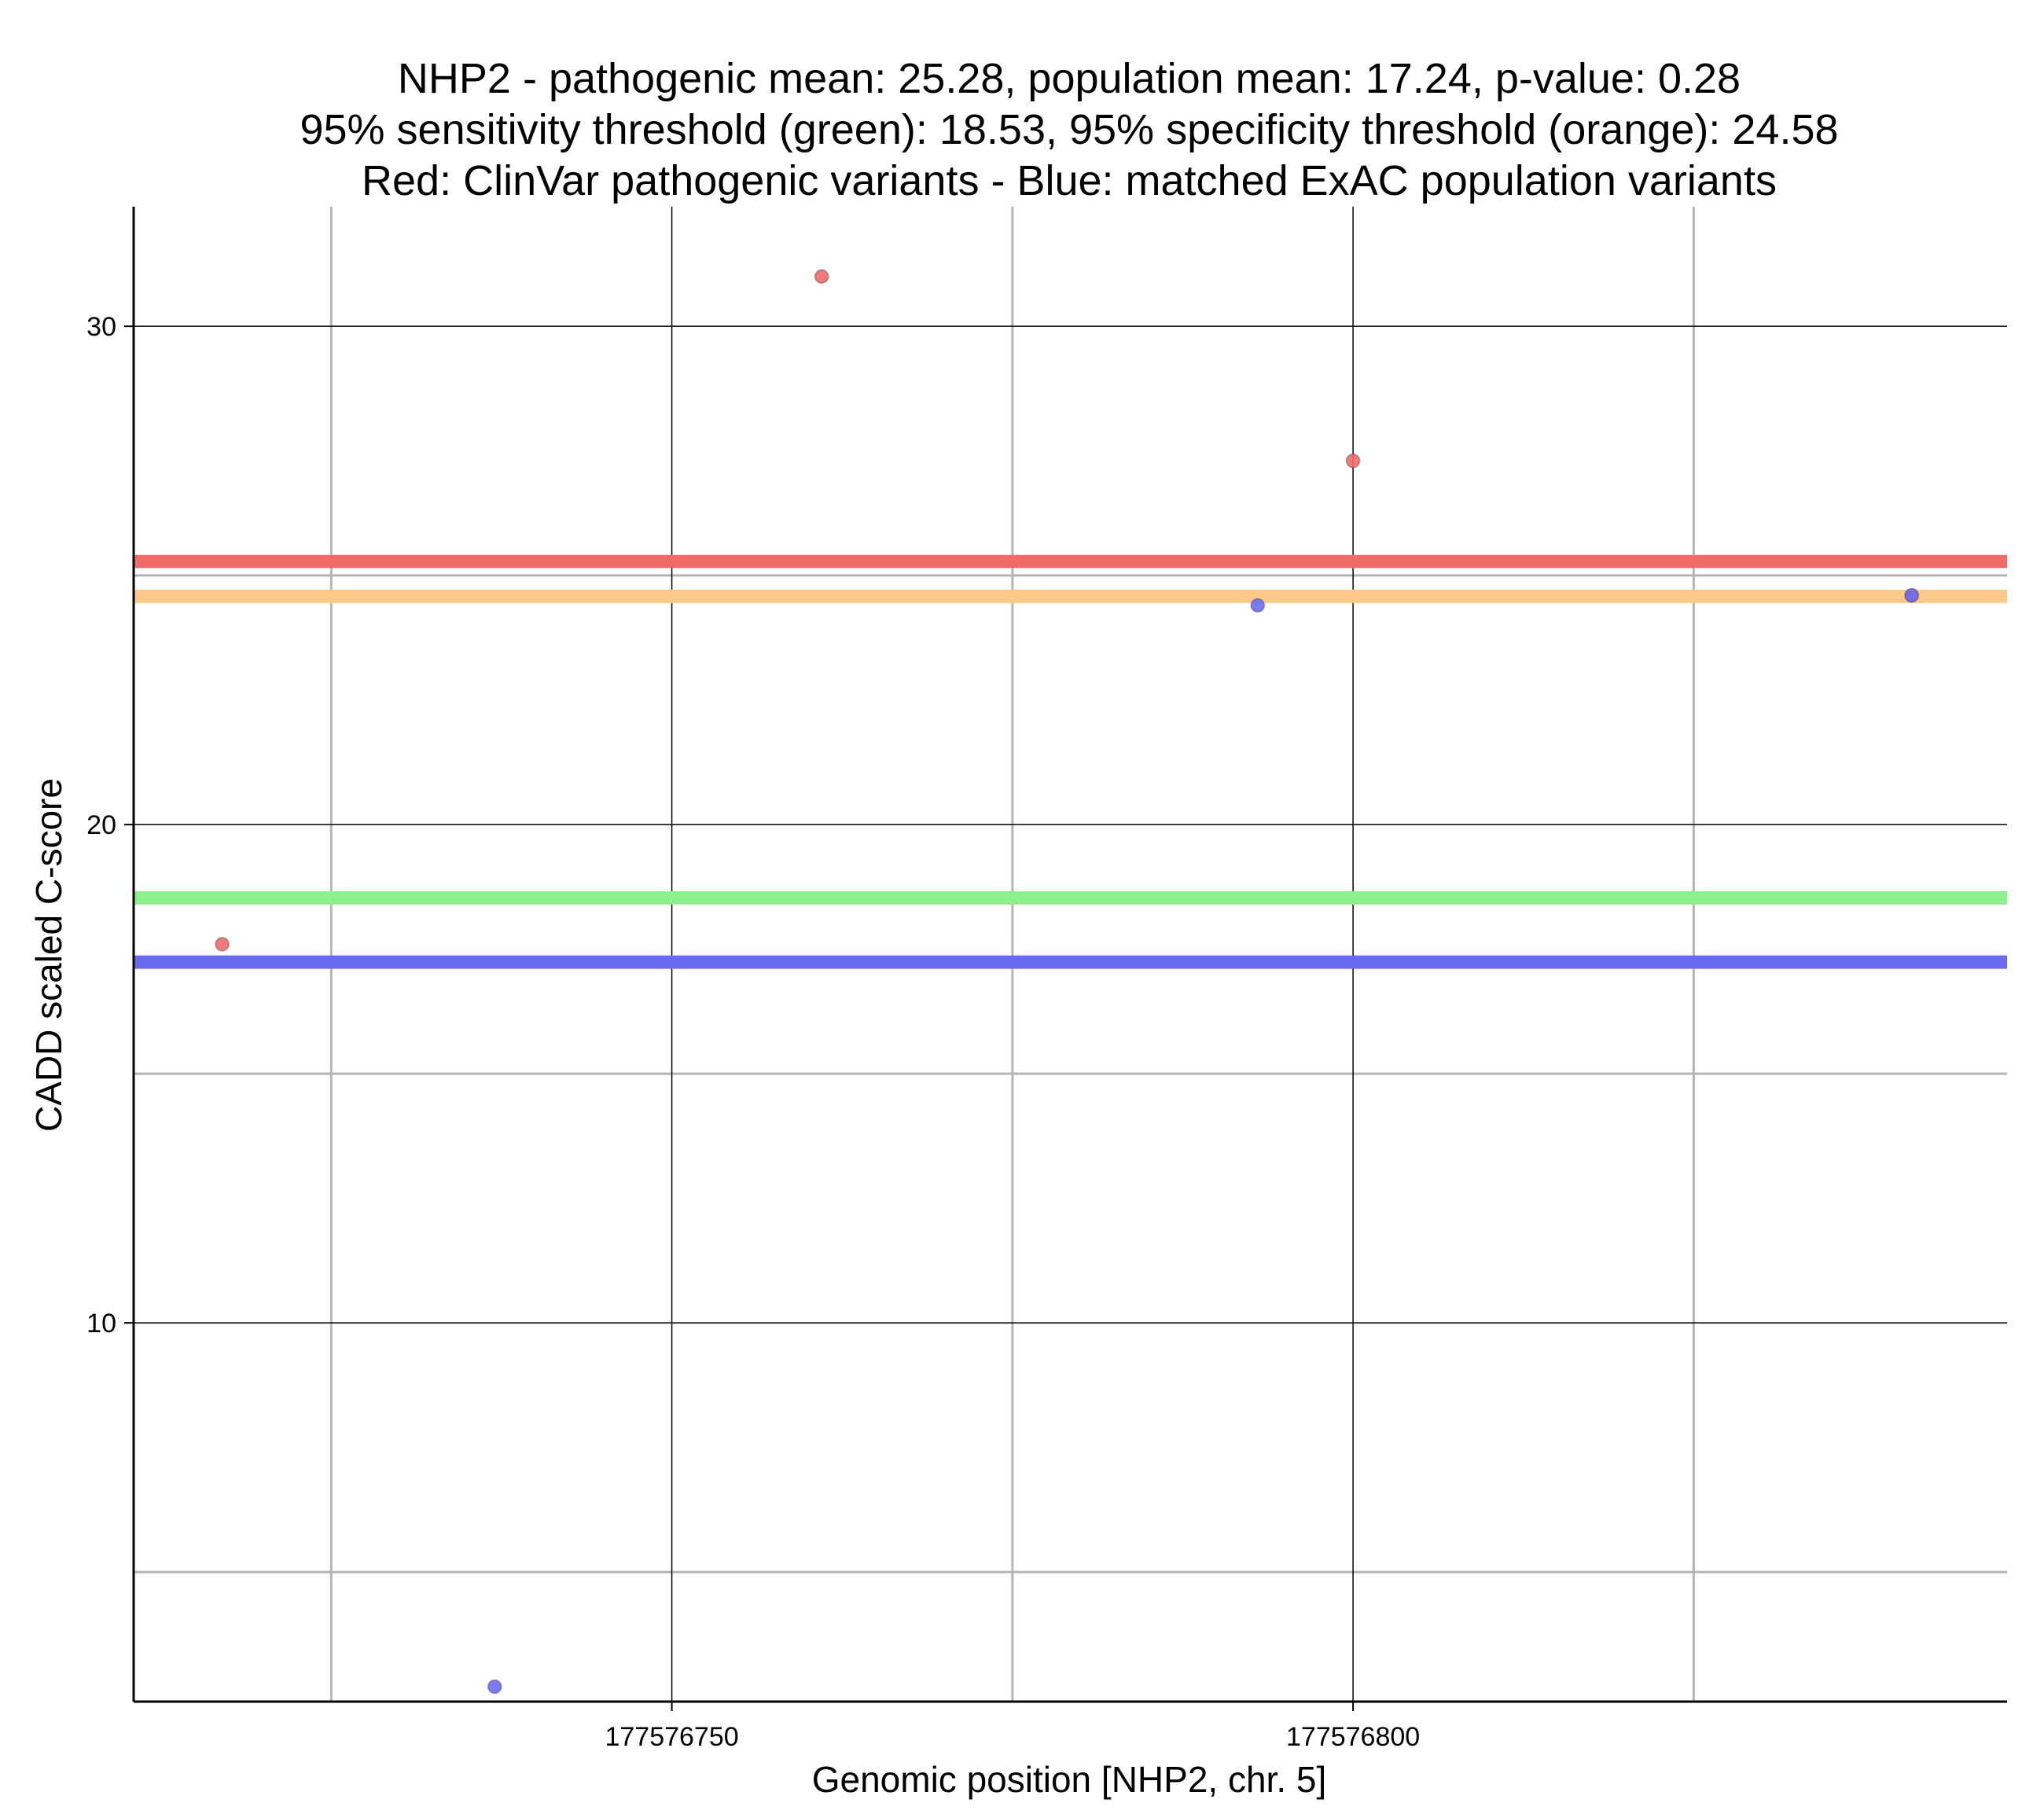 This screenshot has width=2044, height=1814. Describe the element at coordinates (49, 955) in the screenshot. I see `y-axis-title: CADD scaled C-score` at that location.